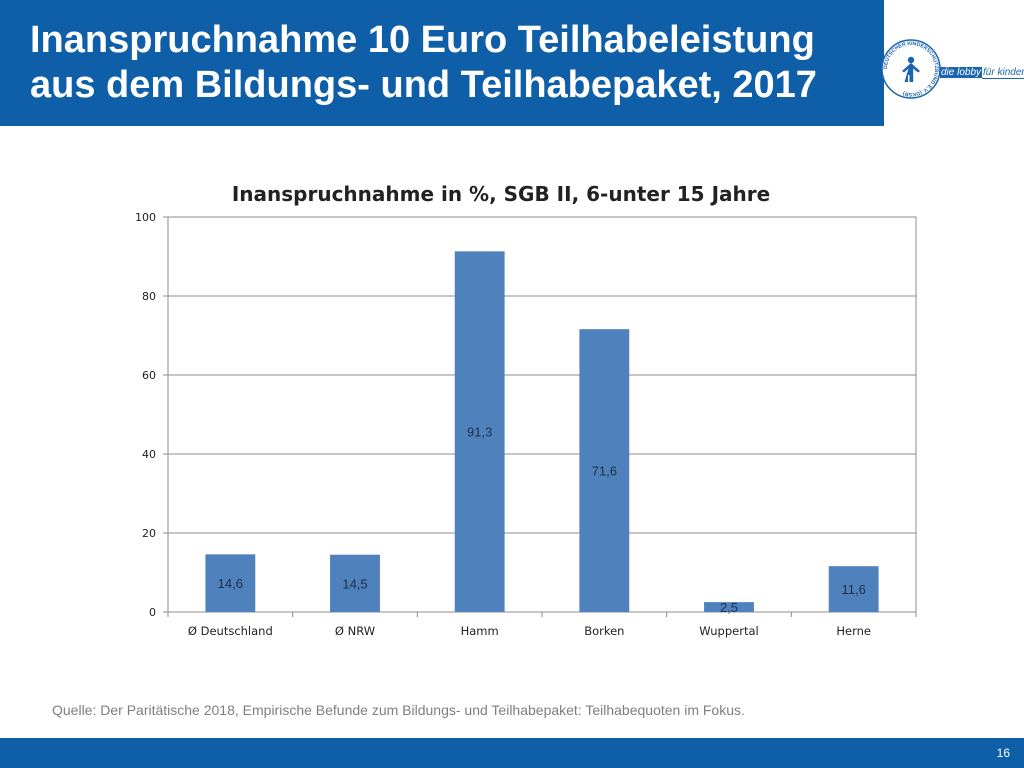  I want to click on data-label-0: 14,6, so click(230, 583).